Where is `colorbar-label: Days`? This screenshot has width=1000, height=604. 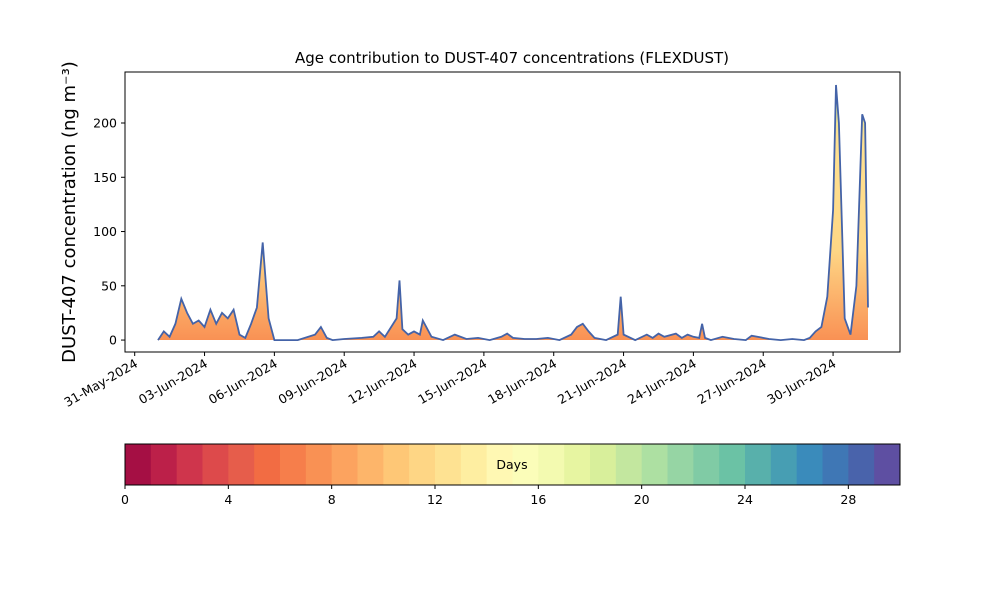
colorbar-label: Days is located at coordinates (511, 464).